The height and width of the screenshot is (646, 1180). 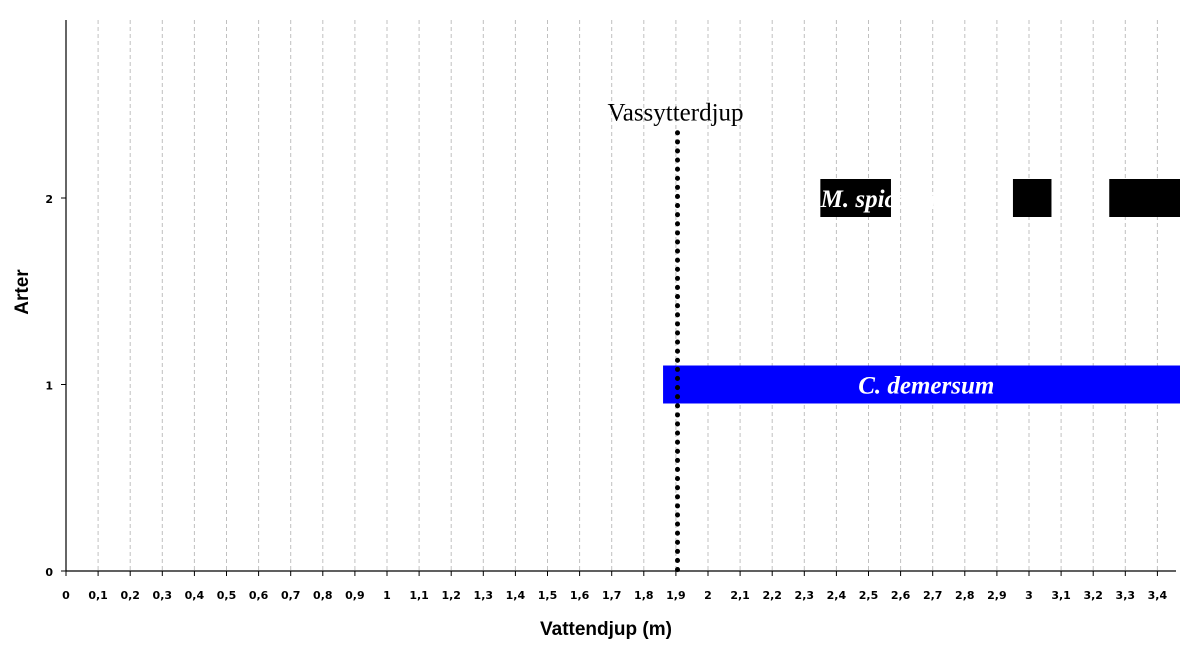 I want to click on x-tick-label: 0,4, so click(x=195, y=595).